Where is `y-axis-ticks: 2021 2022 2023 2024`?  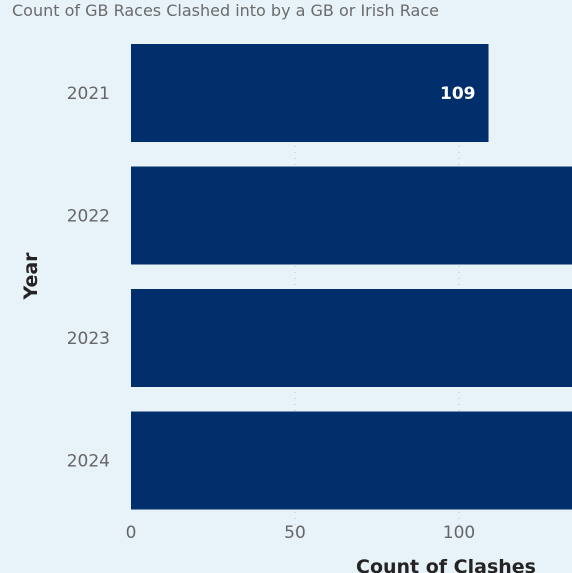 y-axis-ticks: 2021 2022 2023 2024 is located at coordinates (88, 278).